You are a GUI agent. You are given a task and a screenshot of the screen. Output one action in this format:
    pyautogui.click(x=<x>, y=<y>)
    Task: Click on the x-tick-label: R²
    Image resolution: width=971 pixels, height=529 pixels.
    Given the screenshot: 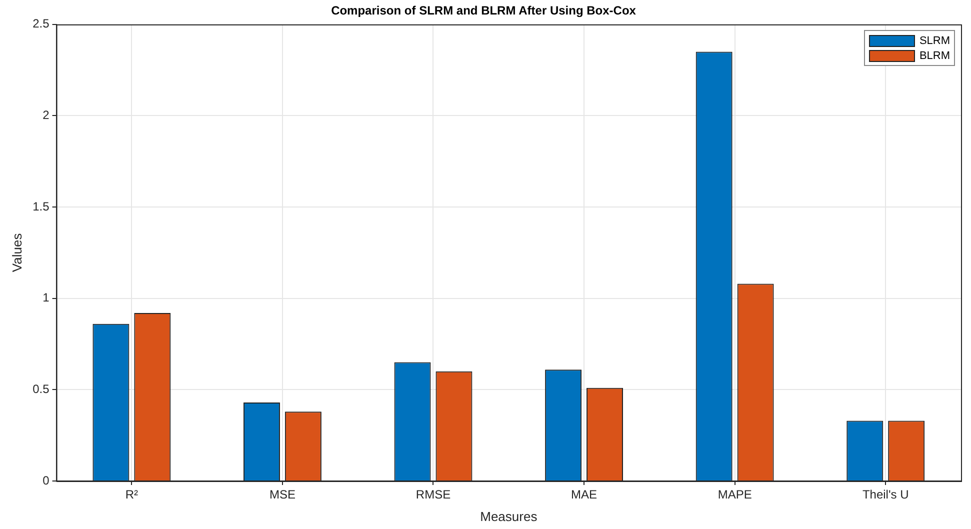 What is the action you would take?
    pyautogui.click(x=131, y=495)
    